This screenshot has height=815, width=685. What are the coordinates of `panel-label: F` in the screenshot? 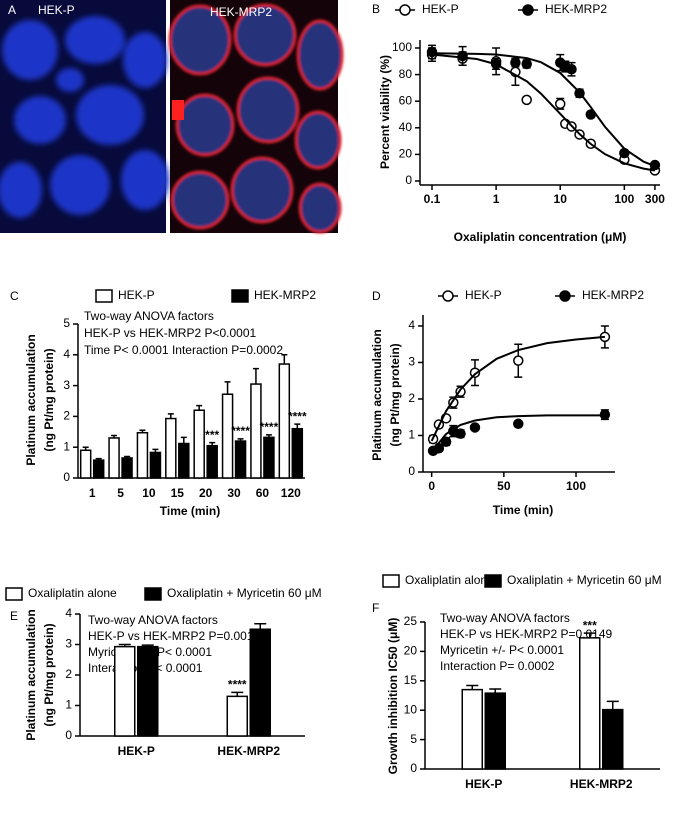 It's located at (375, 608).